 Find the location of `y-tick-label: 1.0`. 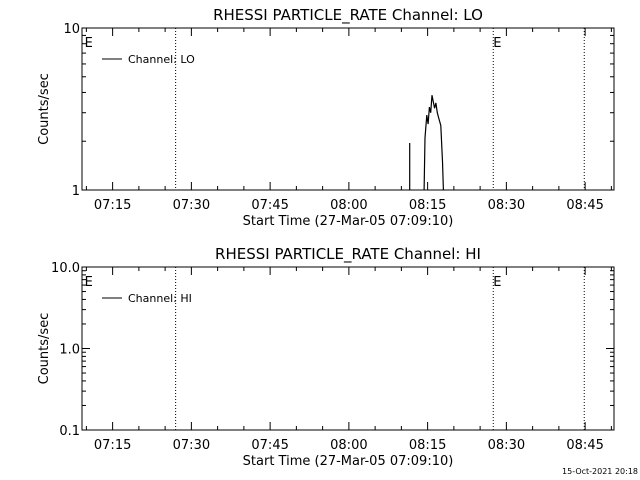

y-tick-label: 1.0 is located at coordinates (69, 350).